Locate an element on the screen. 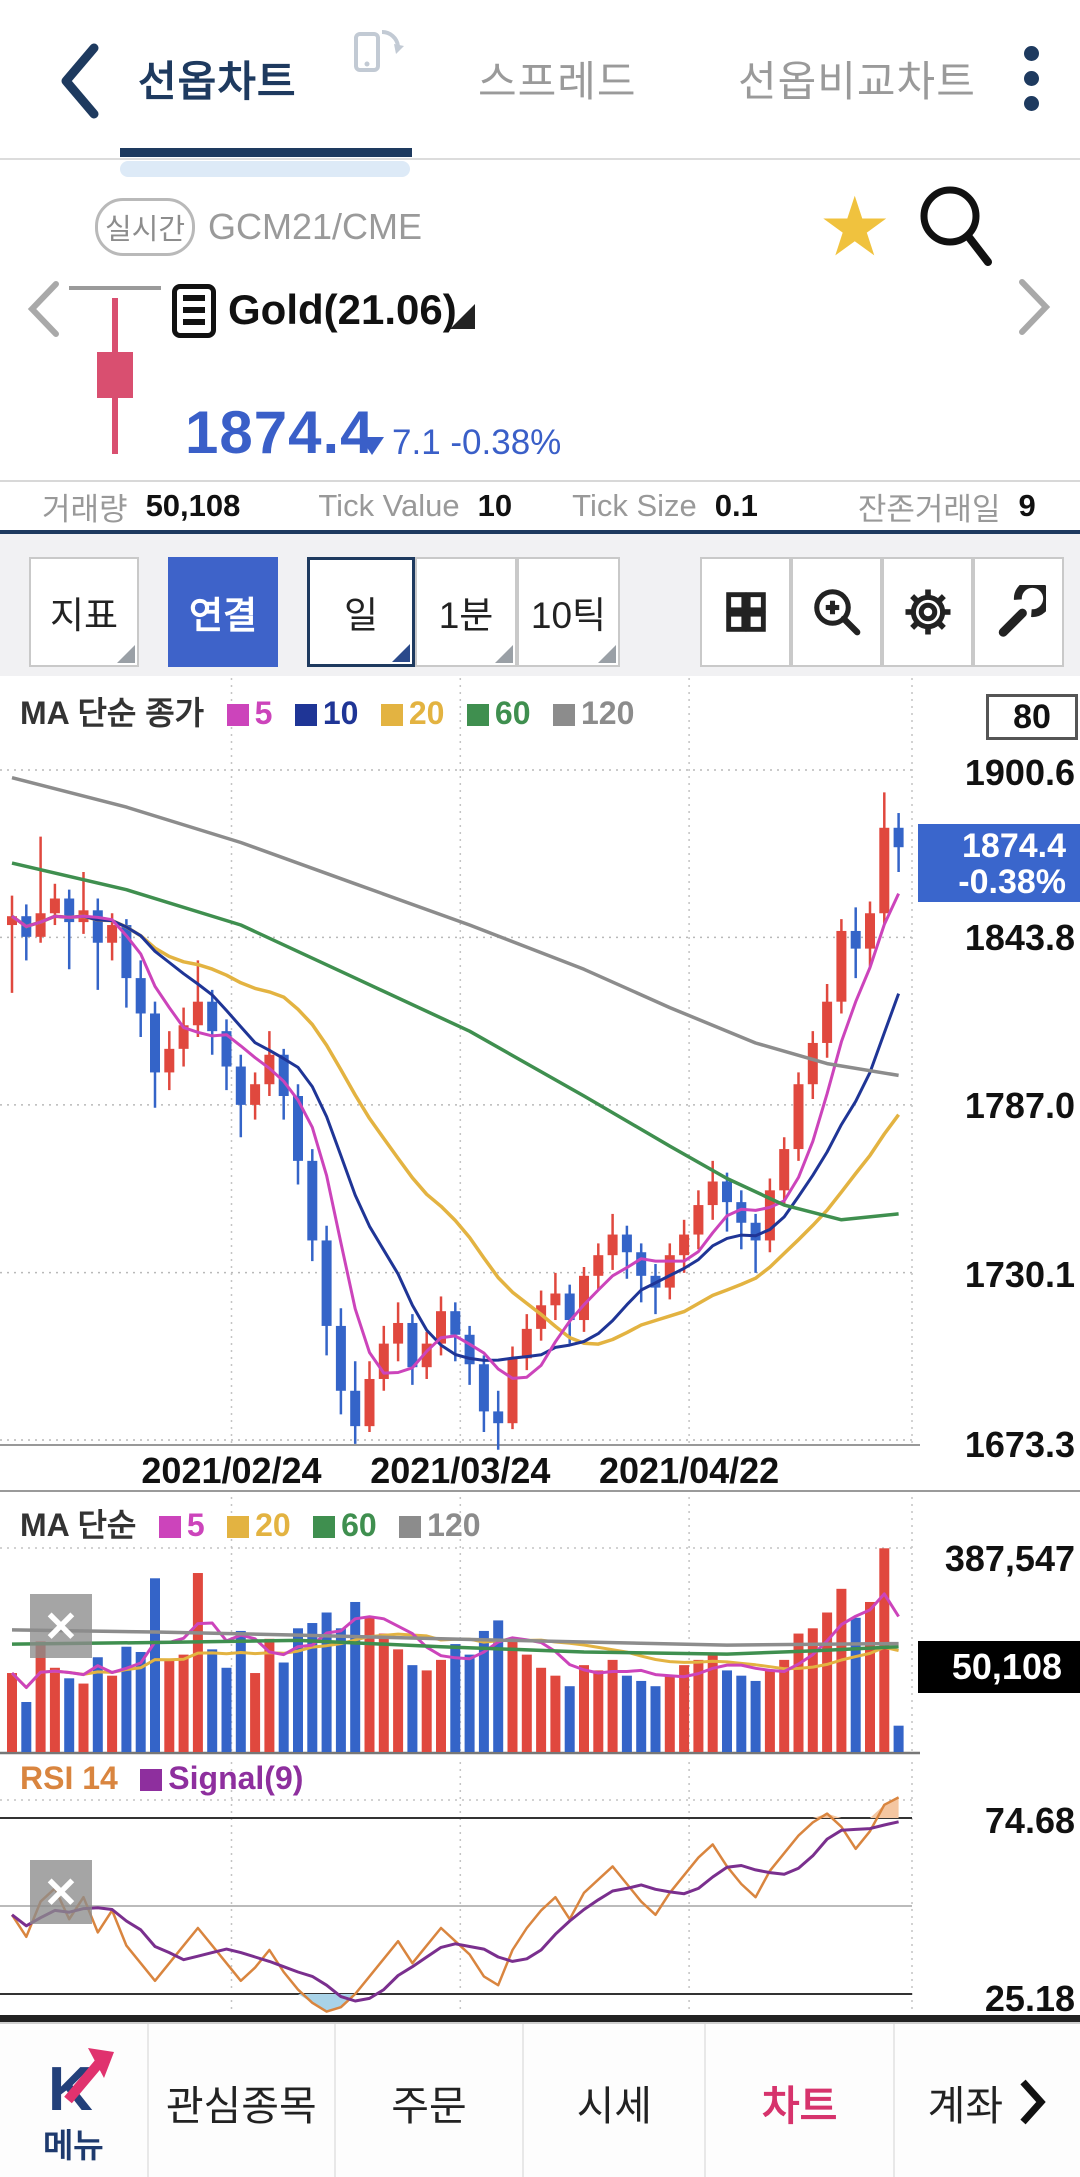  active-tab-underline is located at coordinates (266, 152).